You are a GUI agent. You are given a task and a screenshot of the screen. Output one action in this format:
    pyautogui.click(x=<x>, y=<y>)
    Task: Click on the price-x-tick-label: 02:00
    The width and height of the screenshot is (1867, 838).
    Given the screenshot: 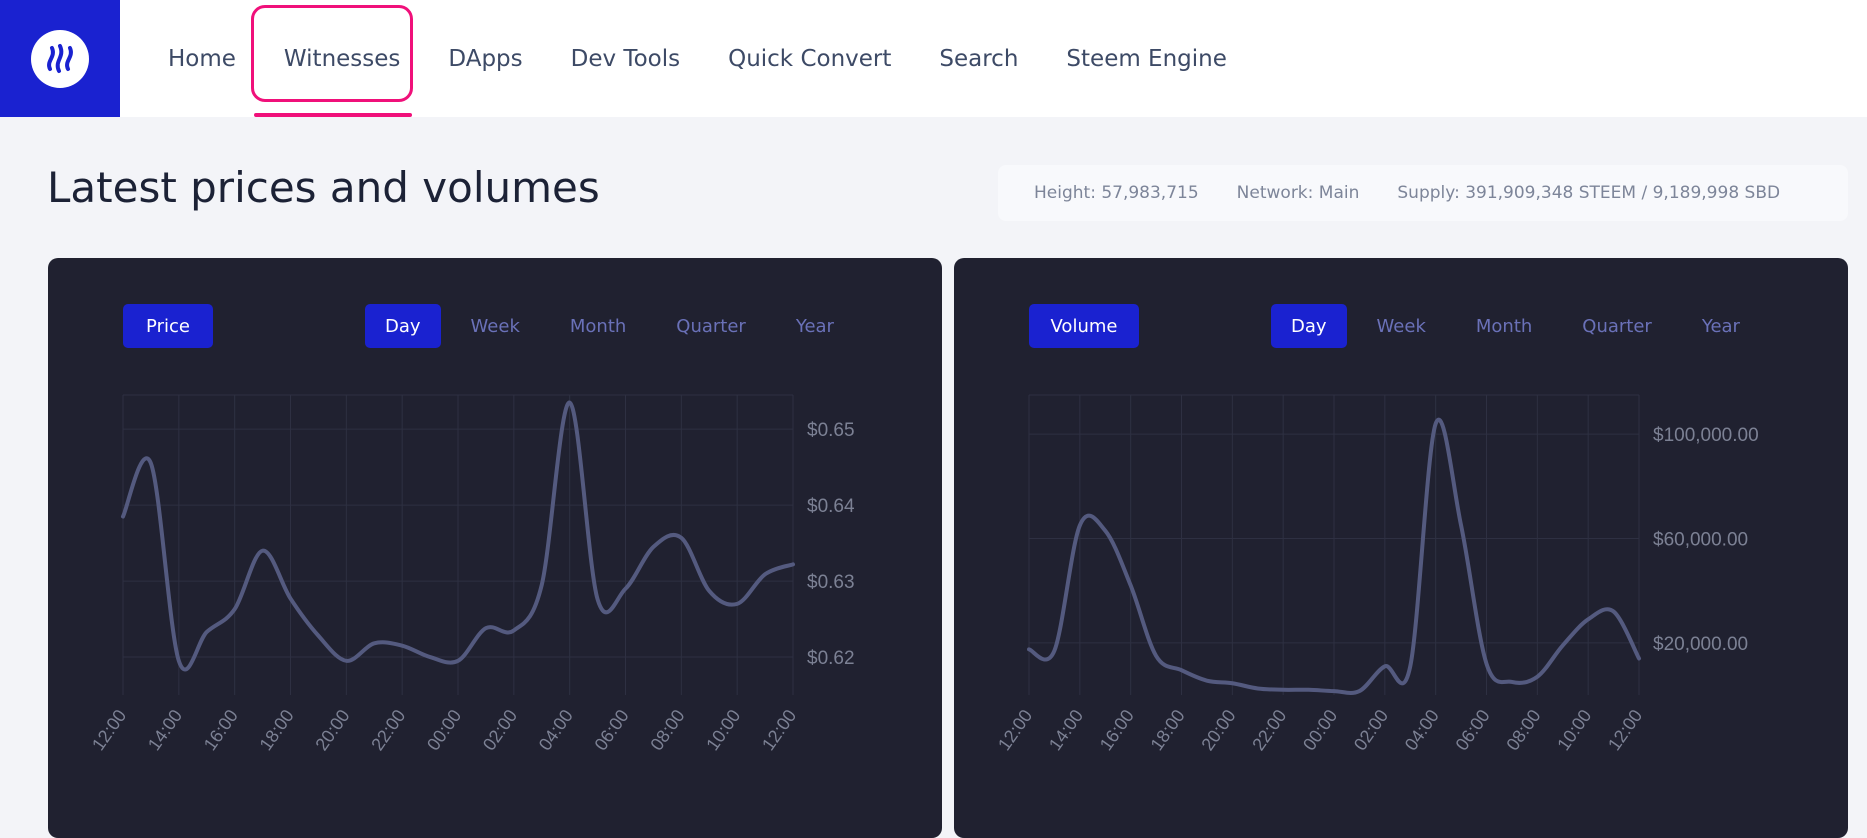 What is the action you would take?
    pyautogui.click(x=500, y=730)
    